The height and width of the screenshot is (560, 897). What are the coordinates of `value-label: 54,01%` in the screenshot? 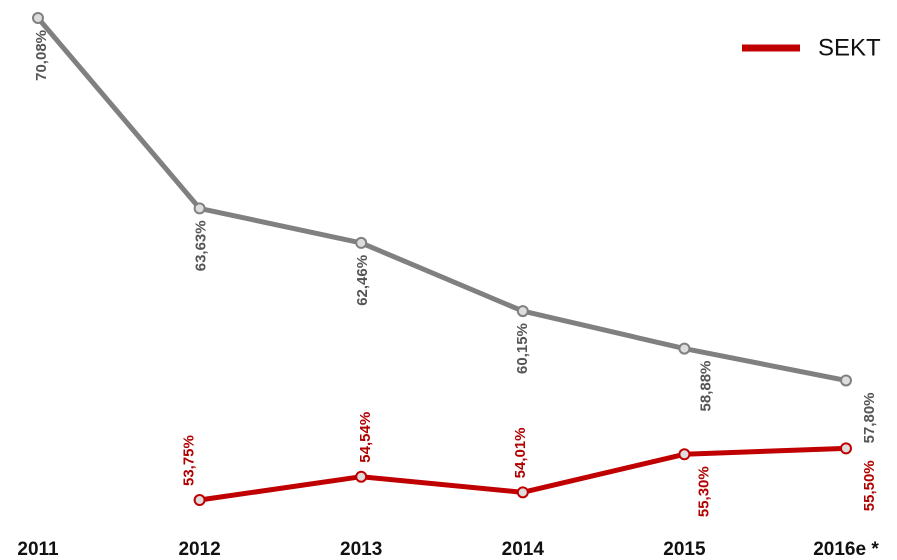 It's located at (520, 452).